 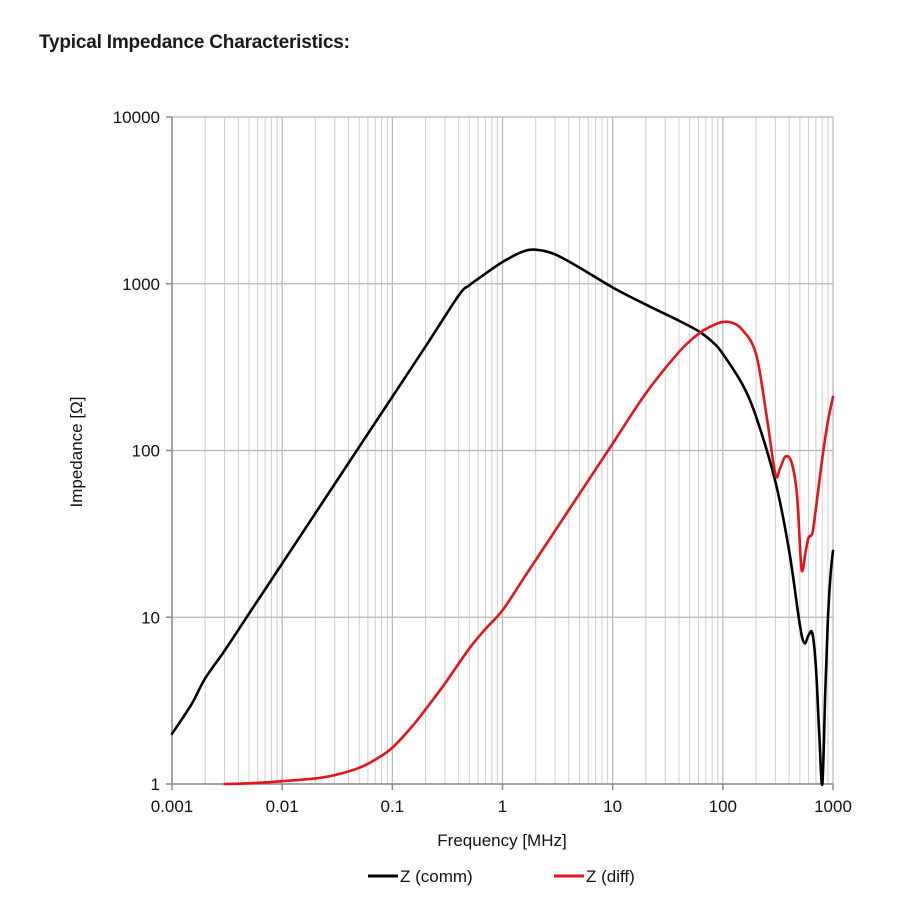 What do you see at coordinates (136, 117) in the screenshot?
I see `y-tick-label: 10000` at bounding box center [136, 117].